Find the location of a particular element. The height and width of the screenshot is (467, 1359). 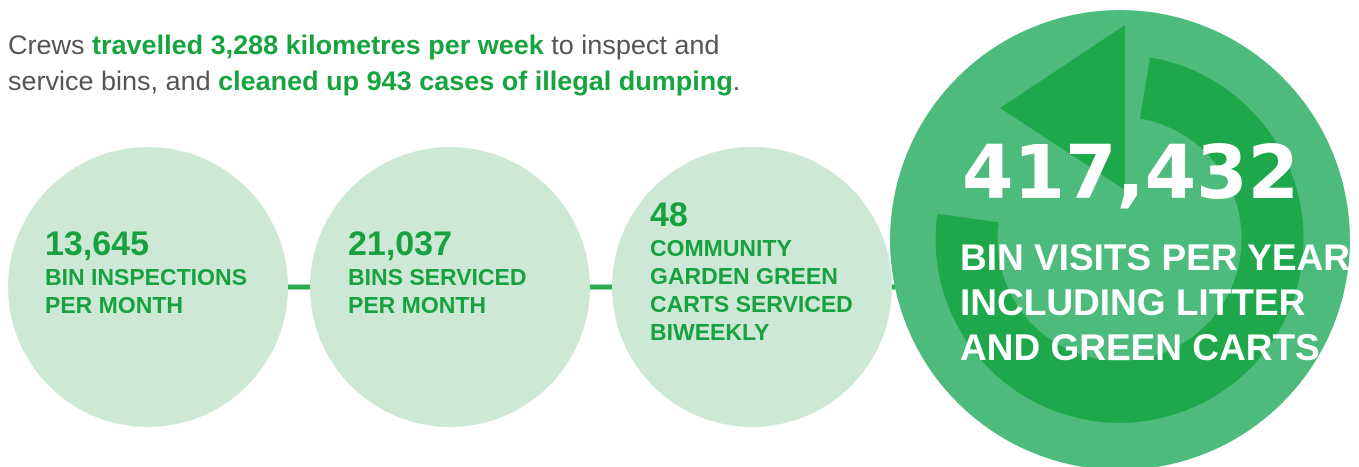

intro-text: to inspect and is located at coordinates (632, 45).